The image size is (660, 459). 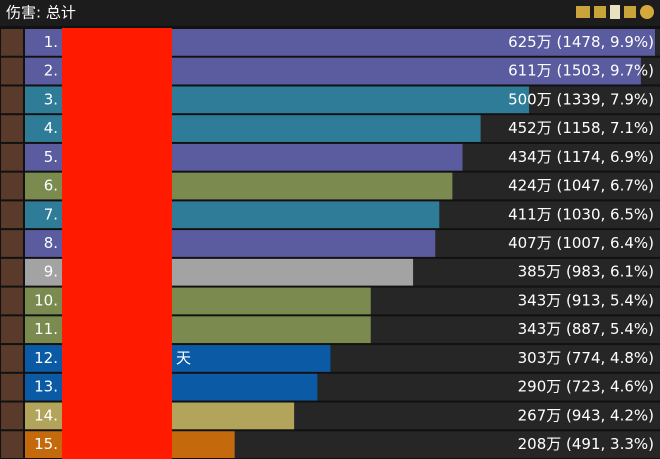 What do you see at coordinates (586, 387) in the screenshot?
I see `value-label: 290万 (723, 4.6%)` at bounding box center [586, 387].